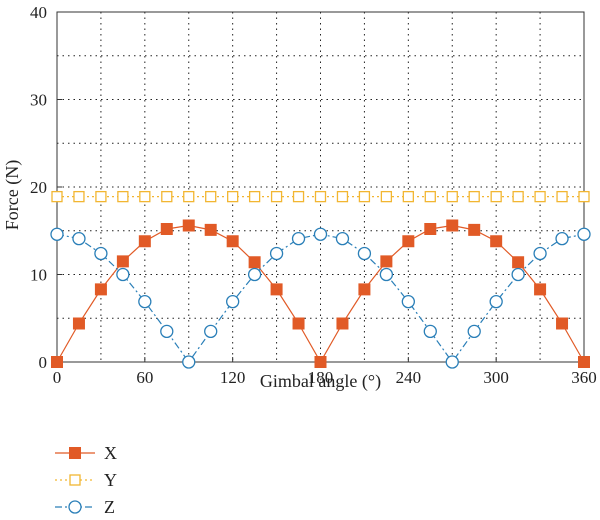 The height and width of the screenshot is (520, 600). I want to click on x-tick-label: 0, so click(57, 377).